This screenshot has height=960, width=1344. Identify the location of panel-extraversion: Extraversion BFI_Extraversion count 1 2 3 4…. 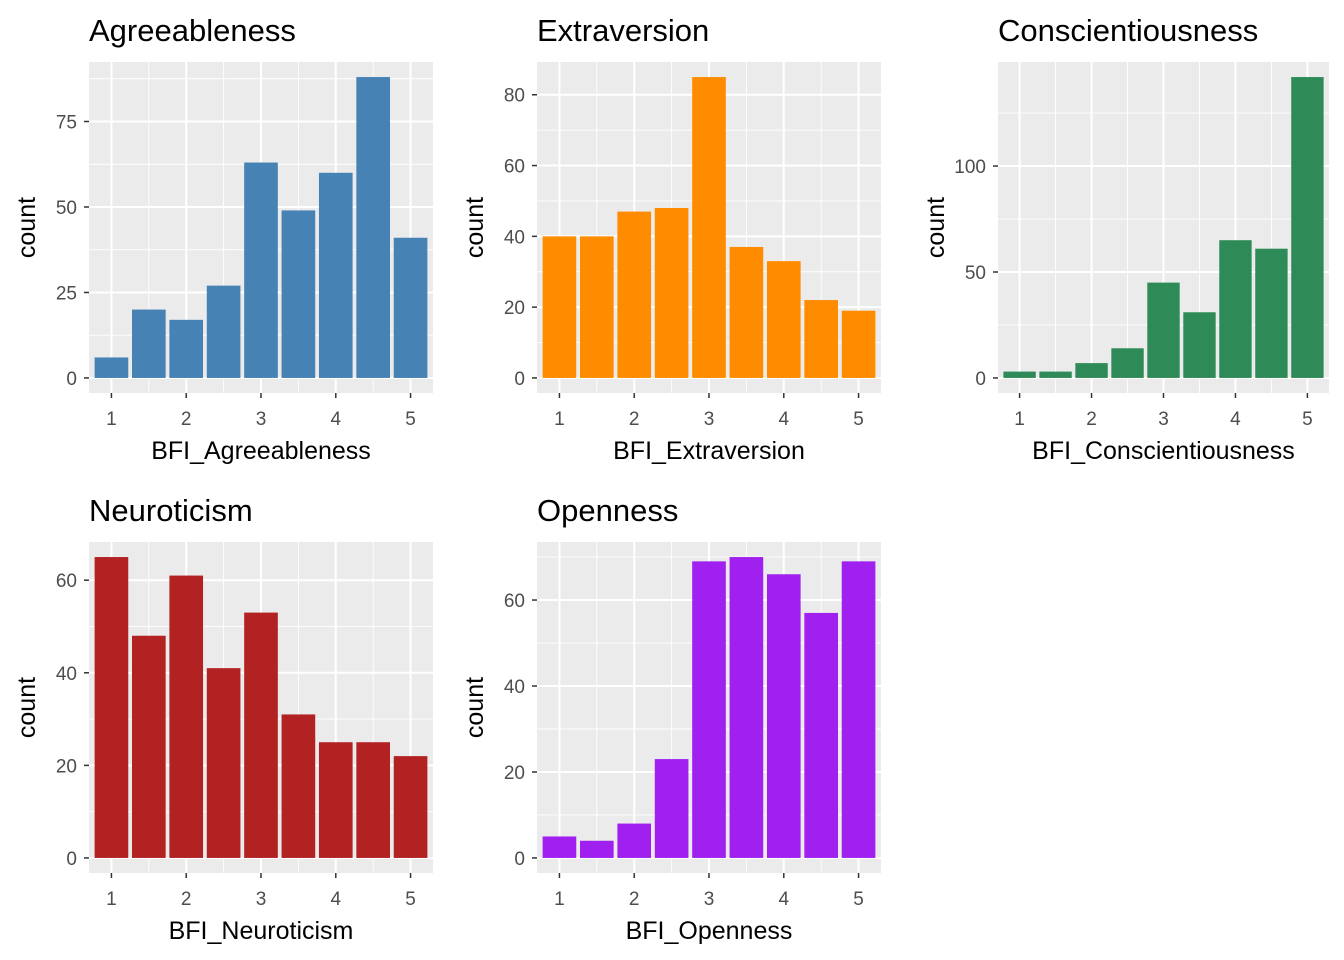
(671, 239).